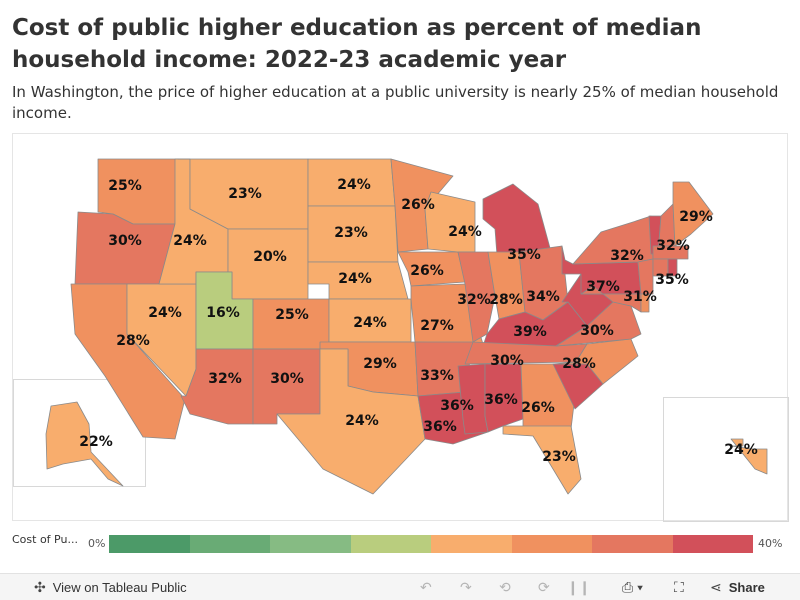 The image size is (800, 600). I want to click on state-ak, so click(84, 444).